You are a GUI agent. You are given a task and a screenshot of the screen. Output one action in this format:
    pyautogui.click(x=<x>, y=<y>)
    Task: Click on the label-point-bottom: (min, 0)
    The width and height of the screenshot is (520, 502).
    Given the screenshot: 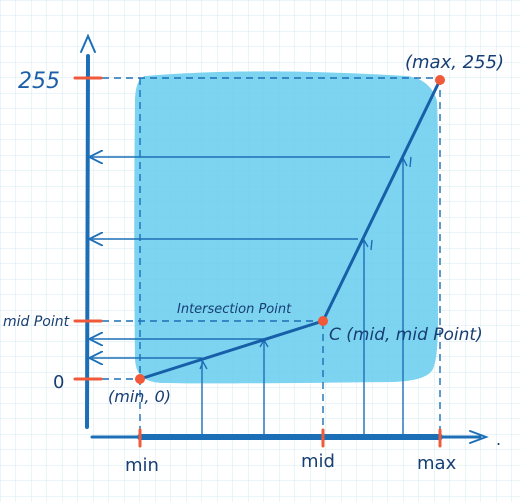 What is the action you would take?
    pyautogui.click(x=139, y=396)
    